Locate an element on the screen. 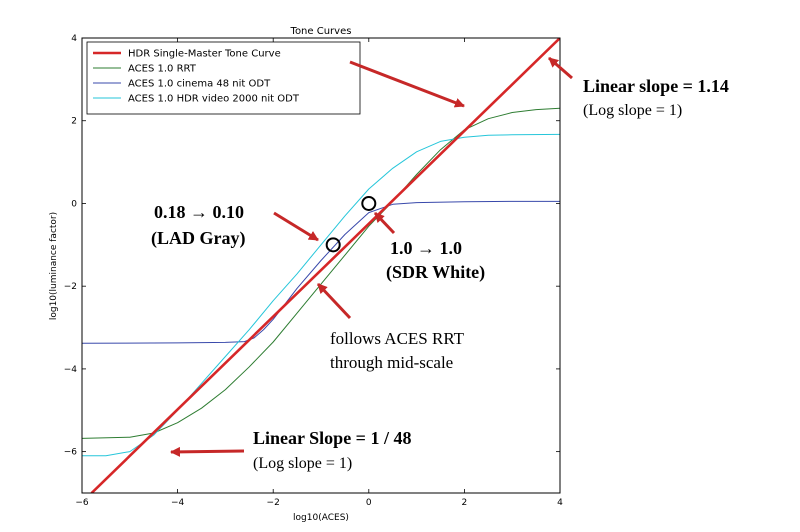 This screenshot has height=532, width=800. annotation-follows-rrt-1: follows ACES RRT is located at coordinates (397, 338).